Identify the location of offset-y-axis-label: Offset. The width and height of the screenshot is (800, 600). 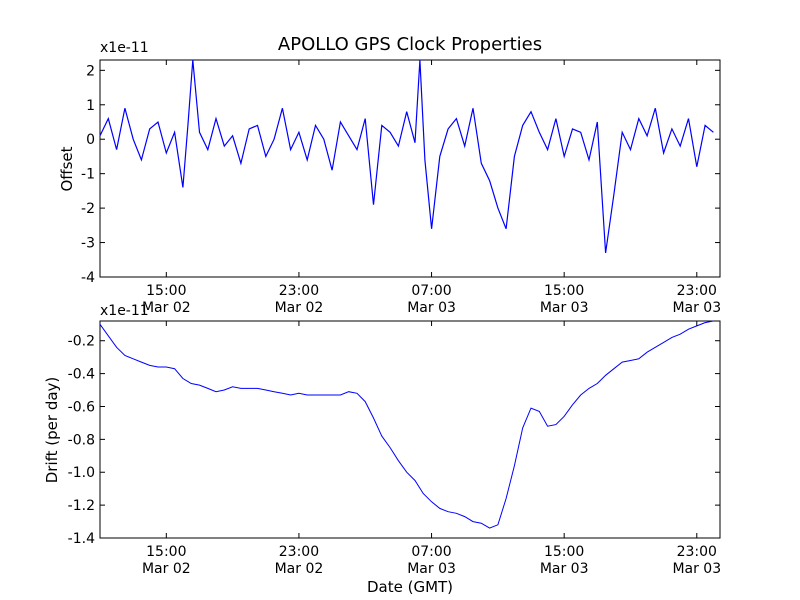
(67, 168).